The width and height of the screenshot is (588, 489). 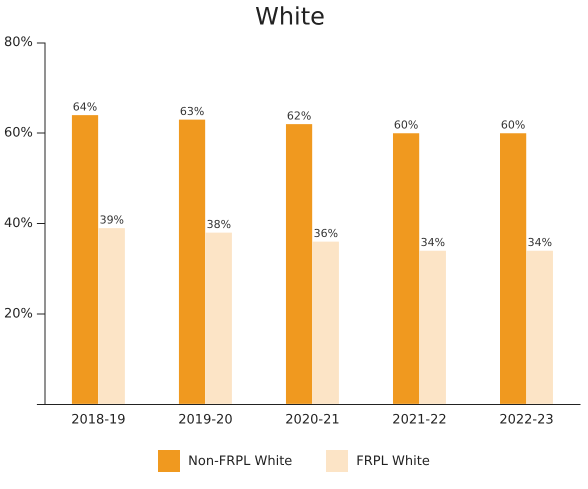 What do you see at coordinates (299, 116) in the screenshot?
I see `data-label: 62%` at bounding box center [299, 116].